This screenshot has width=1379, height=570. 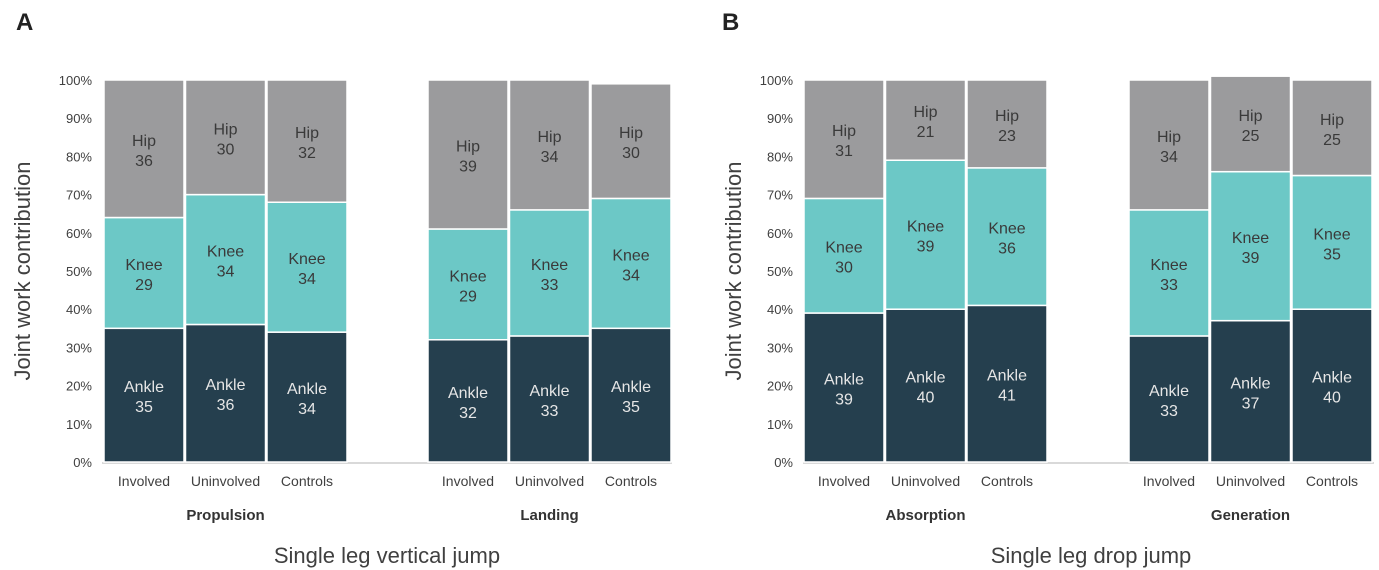 What do you see at coordinates (79, 195) in the screenshot?
I see `y-tick-label-a: 70%` at bounding box center [79, 195].